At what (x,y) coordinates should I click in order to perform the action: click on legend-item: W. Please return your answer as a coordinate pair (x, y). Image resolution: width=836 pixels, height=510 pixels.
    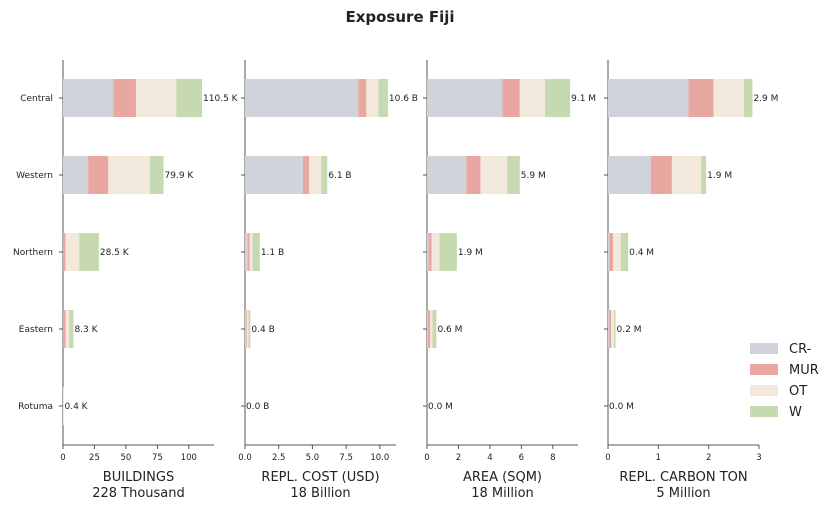
    Looking at the image, I should click on (776, 412).